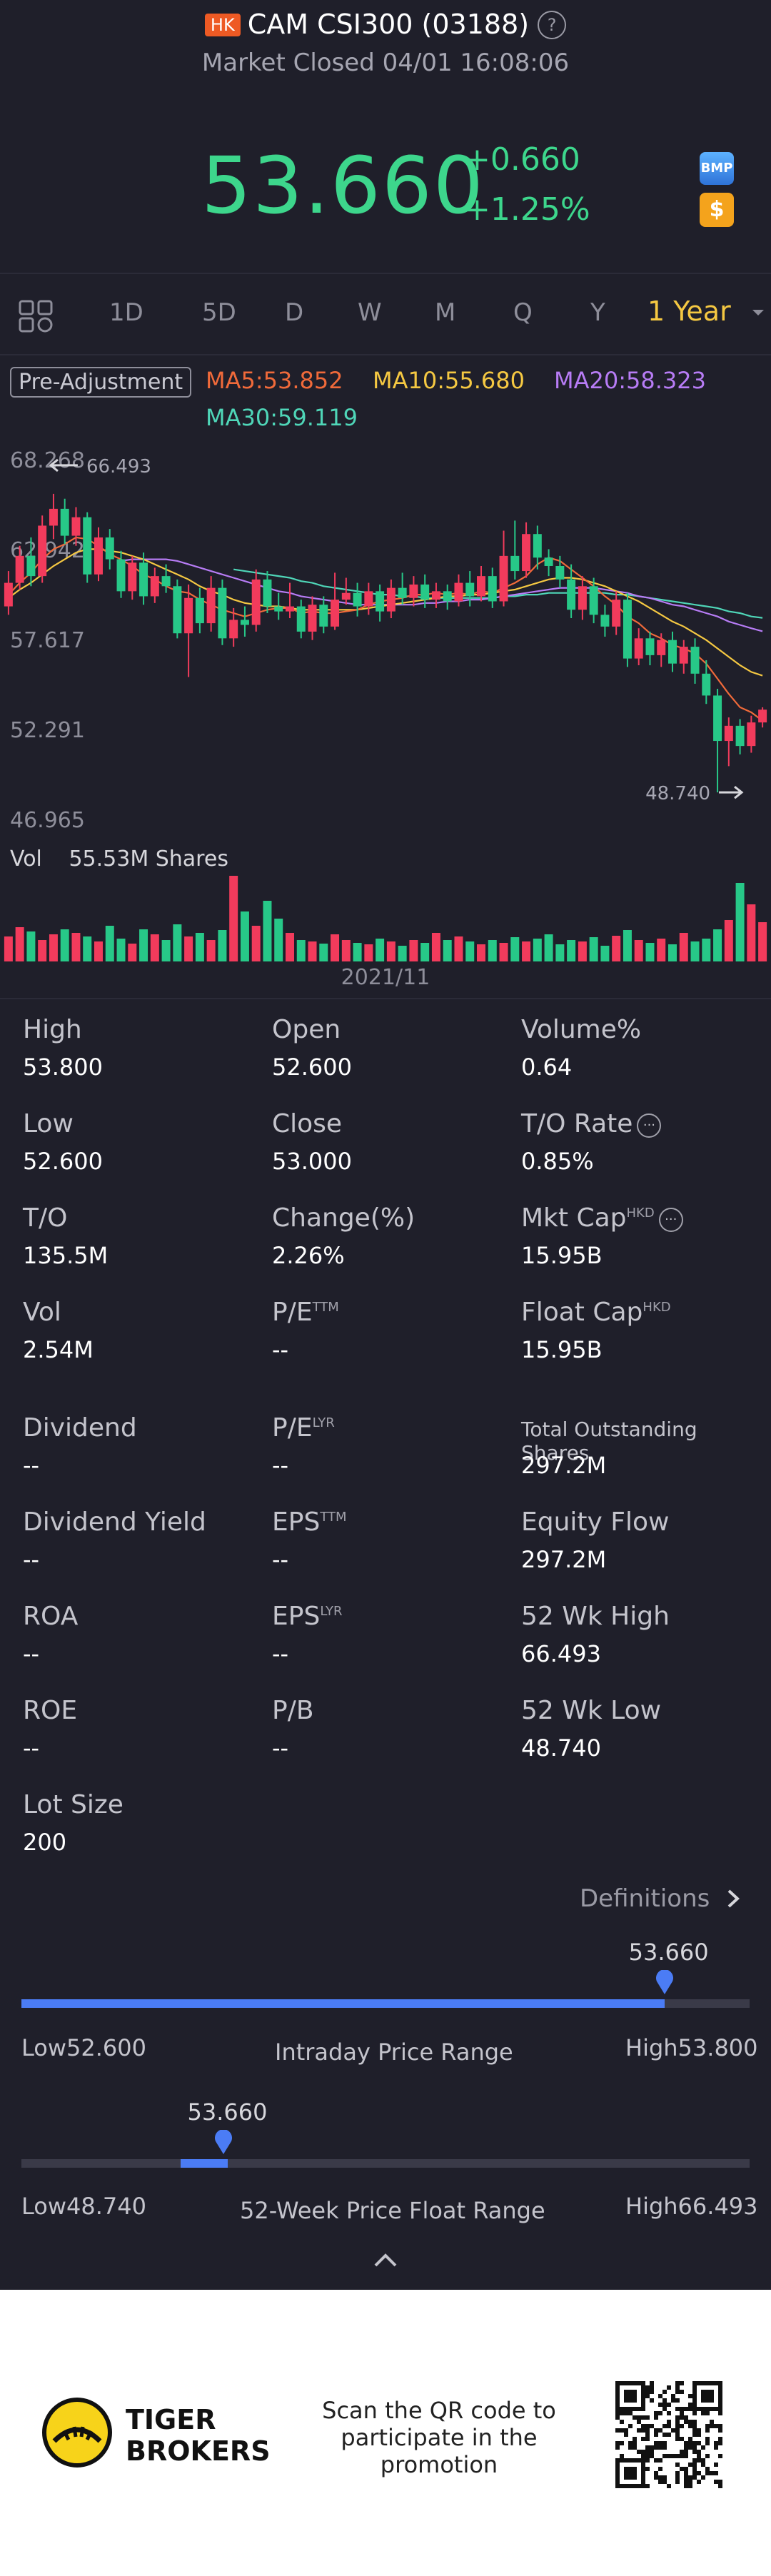 This screenshot has width=771, height=2576. Describe the element at coordinates (385, 2261) in the screenshot. I see `chevron-up-icon` at that location.